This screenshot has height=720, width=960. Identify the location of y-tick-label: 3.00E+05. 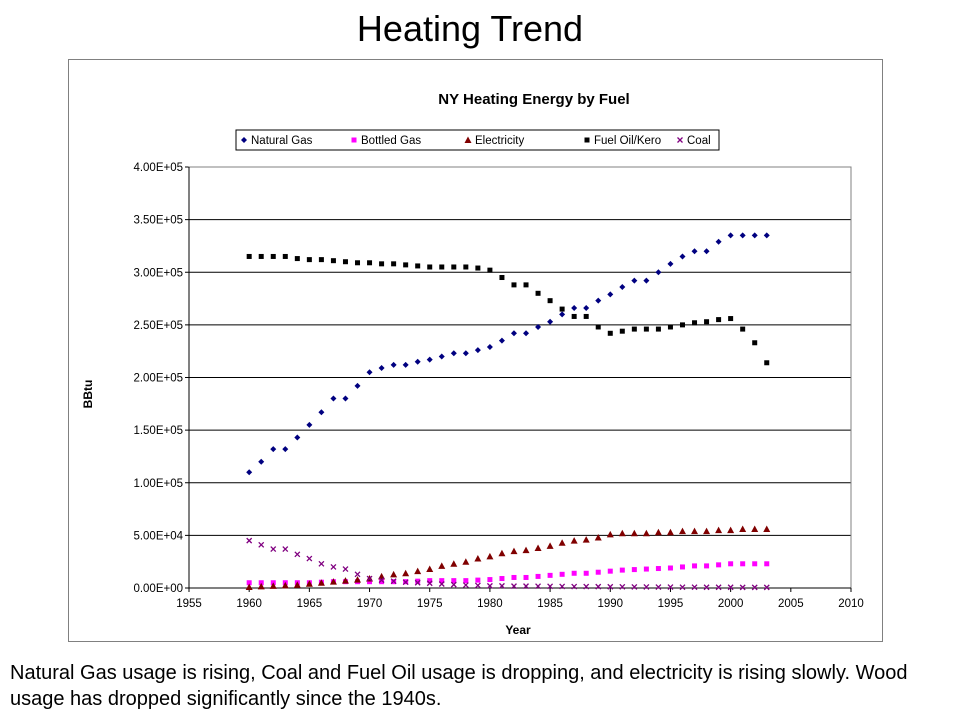
(158, 273).